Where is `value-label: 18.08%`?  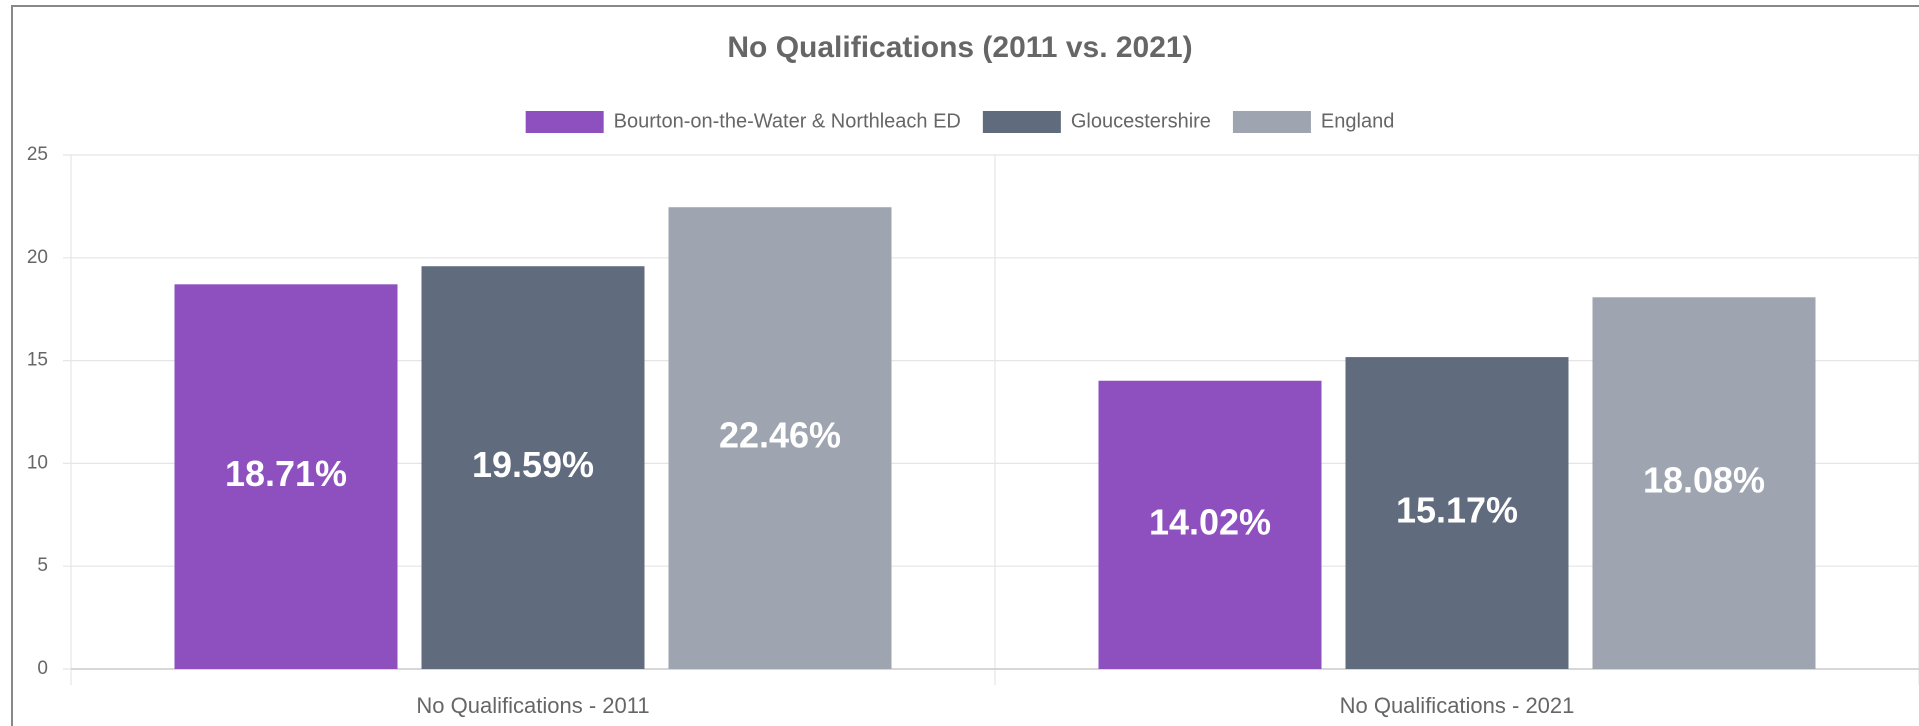 value-label: 18.08% is located at coordinates (1704, 480).